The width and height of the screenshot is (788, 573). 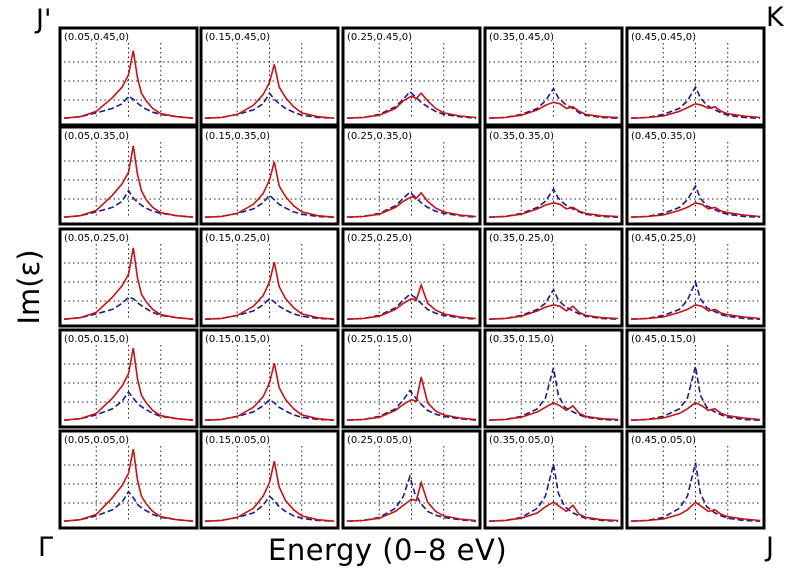 I want to click on panel: (0.35,0.45,0), so click(x=553, y=76).